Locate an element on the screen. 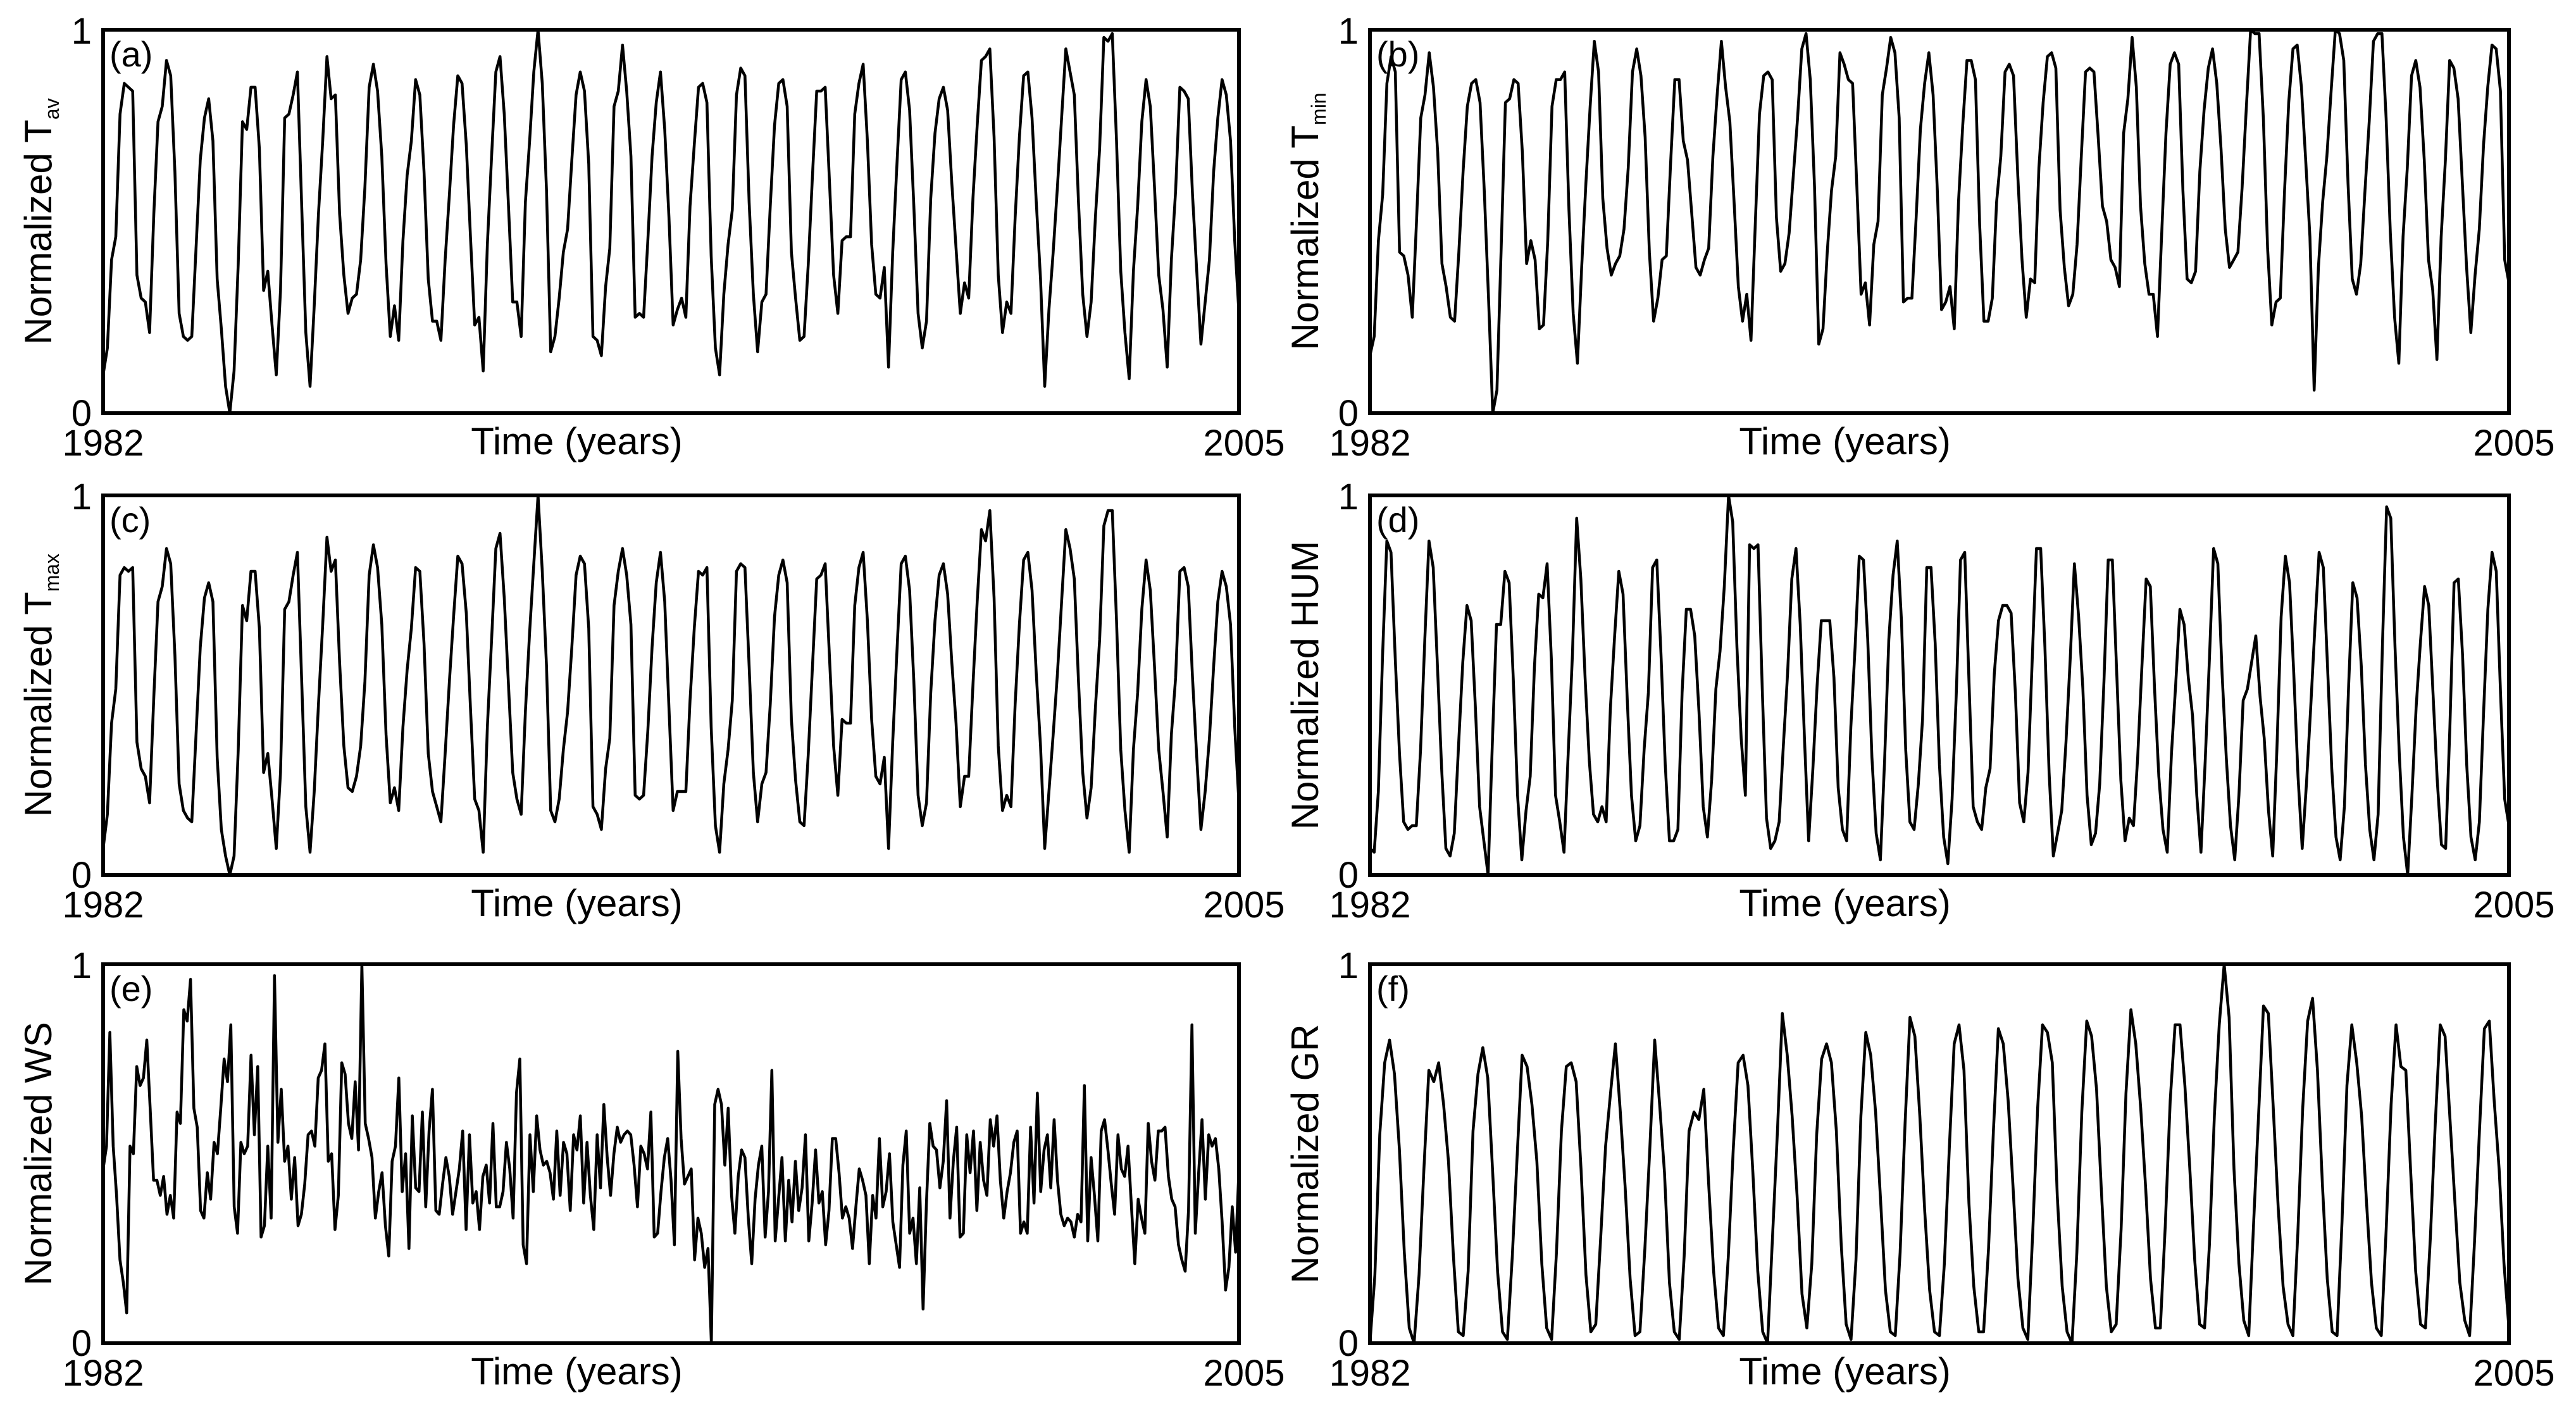  y-axis-label: Normalized HUM is located at coordinates (1305, 685).